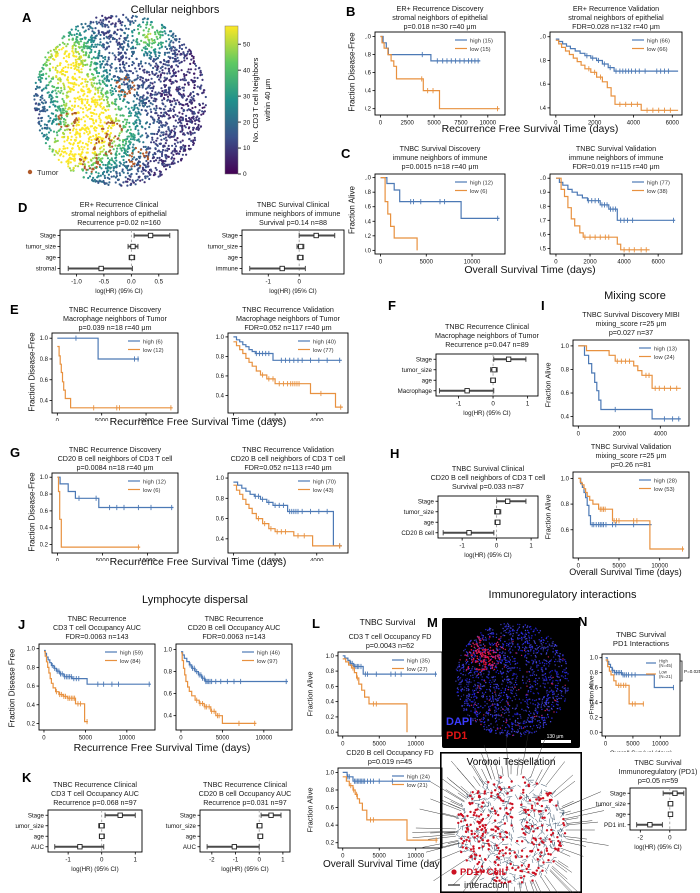  I want to click on dapi-pd1-microscopy-image: DAPI PD1 130 μm, so click(511, 683).